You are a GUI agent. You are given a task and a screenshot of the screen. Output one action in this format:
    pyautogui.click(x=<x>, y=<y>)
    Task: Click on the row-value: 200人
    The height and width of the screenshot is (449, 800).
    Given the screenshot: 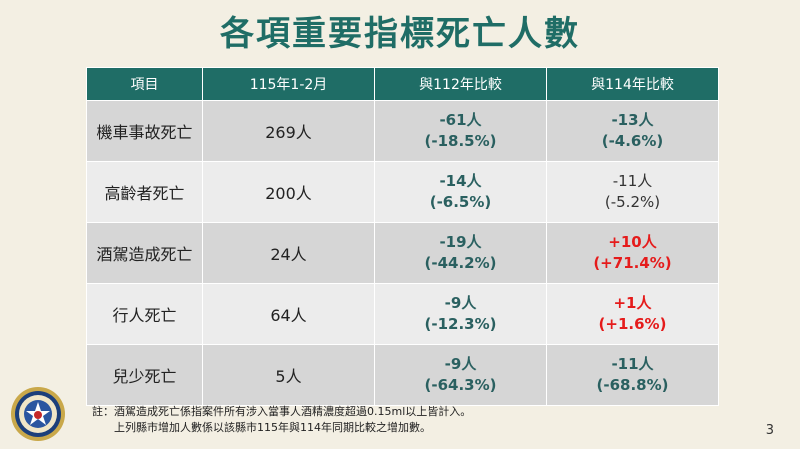 What is the action you would take?
    pyautogui.click(x=288, y=192)
    